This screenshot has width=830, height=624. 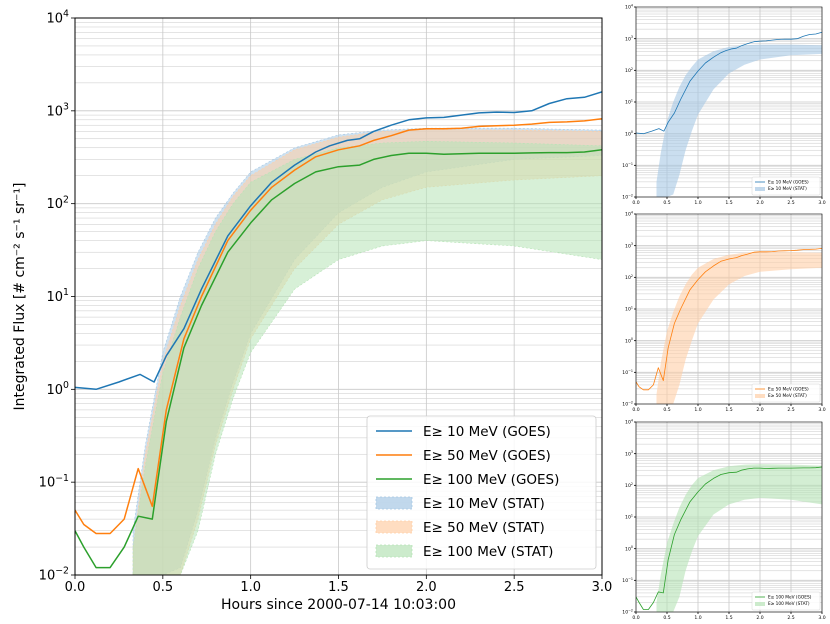 I want to click on y-tick-exponent: −2, so click(x=630, y=403).